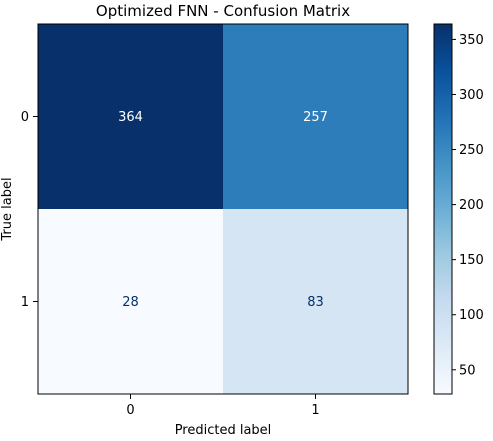 The image size is (493, 441). Describe the element at coordinates (471, 95) in the screenshot. I see `colorbar-tick-label-5: 300` at that location.